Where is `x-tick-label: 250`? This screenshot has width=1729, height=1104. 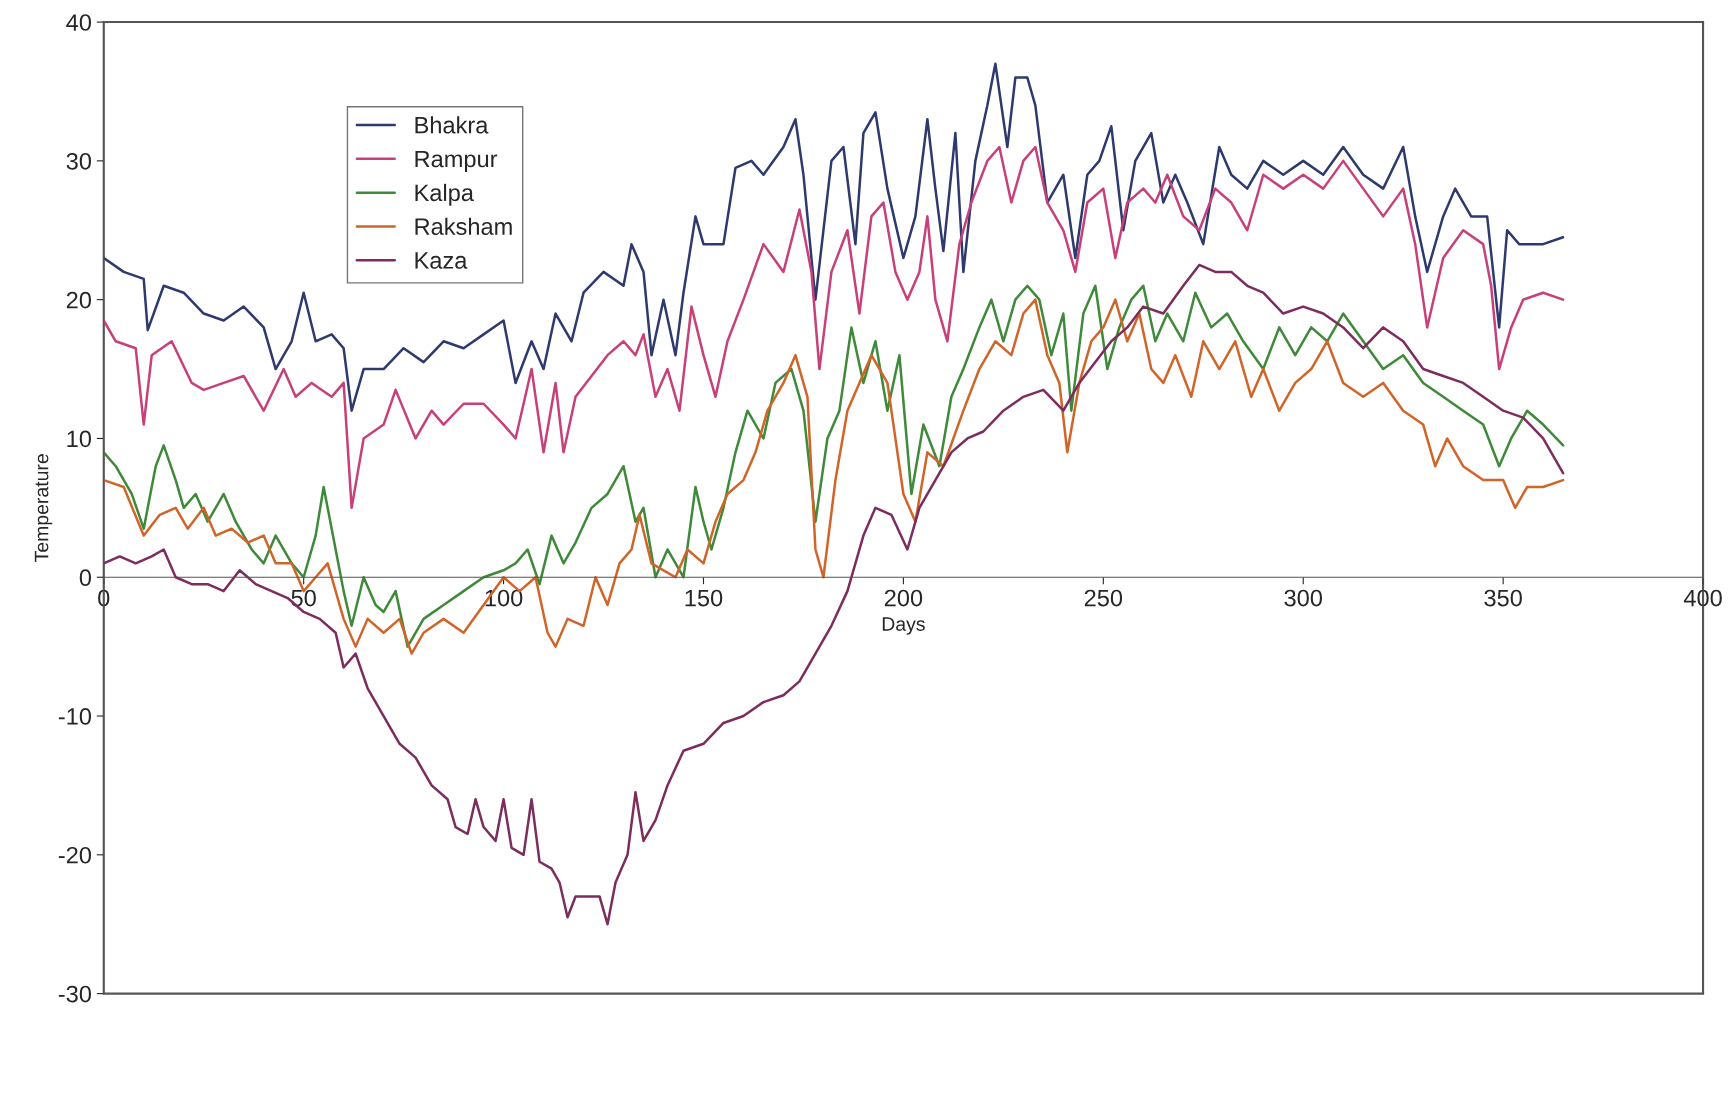 x-tick-label: 250 is located at coordinates (1103, 598).